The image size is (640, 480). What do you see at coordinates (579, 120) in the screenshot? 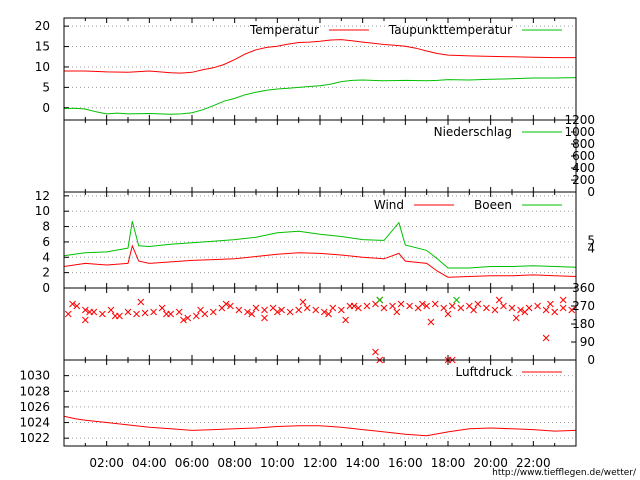
I see `y-tick-label: 1200` at bounding box center [579, 120].